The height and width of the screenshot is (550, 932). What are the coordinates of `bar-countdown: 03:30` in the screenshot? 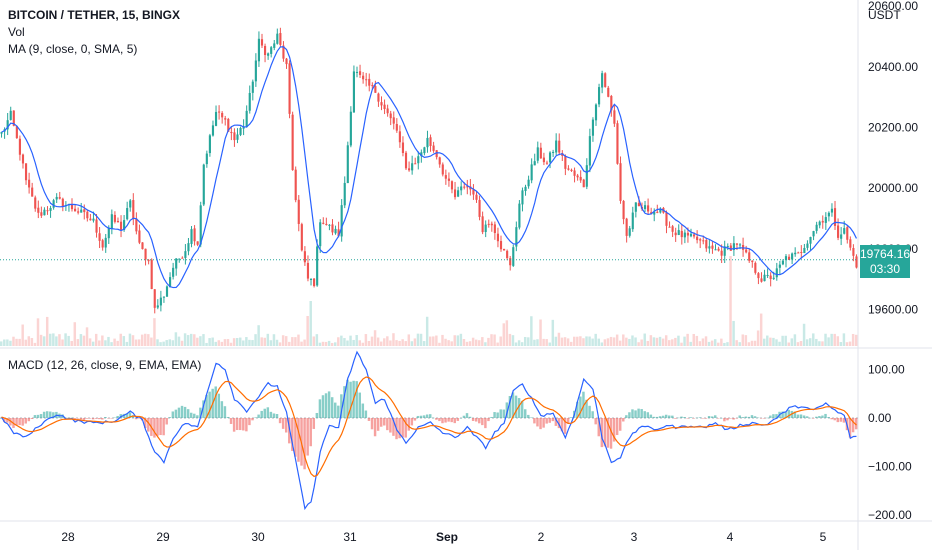 It's located at (885, 269).